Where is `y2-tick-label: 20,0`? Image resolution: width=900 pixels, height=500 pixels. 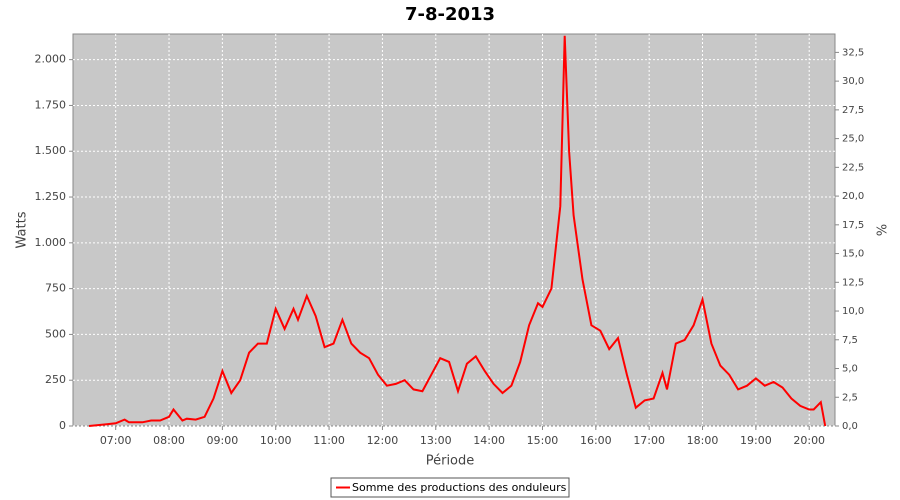 y2-tick-label: 20,0 is located at coordinates (853, 196).